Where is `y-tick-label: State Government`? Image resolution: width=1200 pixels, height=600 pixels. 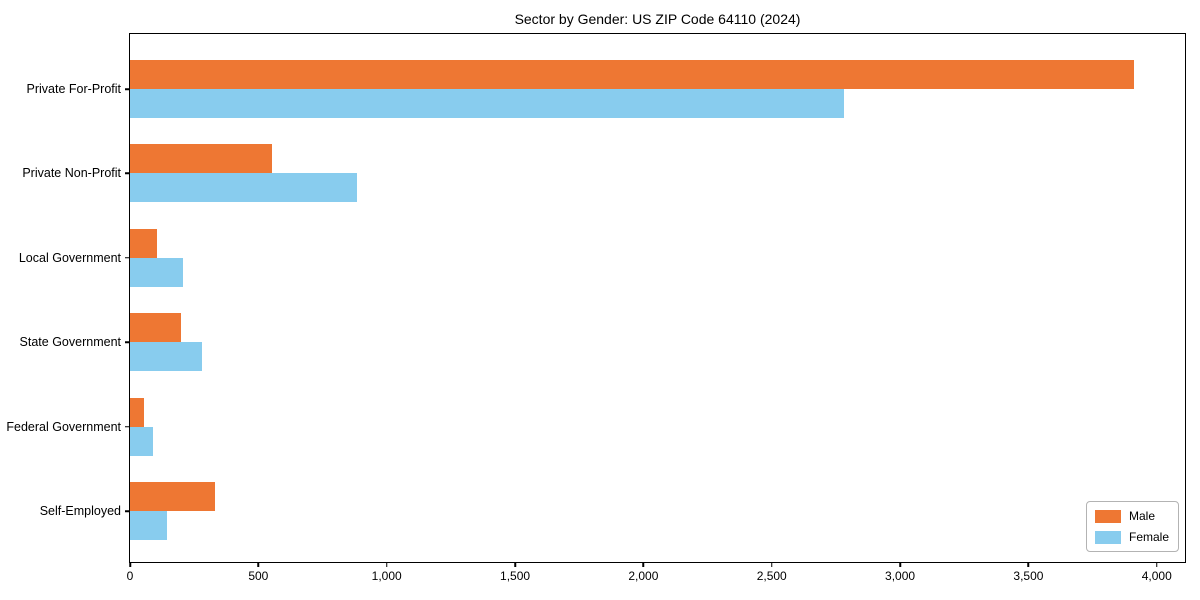 y-tick-label: State Government is located at coordinates (70, 342).